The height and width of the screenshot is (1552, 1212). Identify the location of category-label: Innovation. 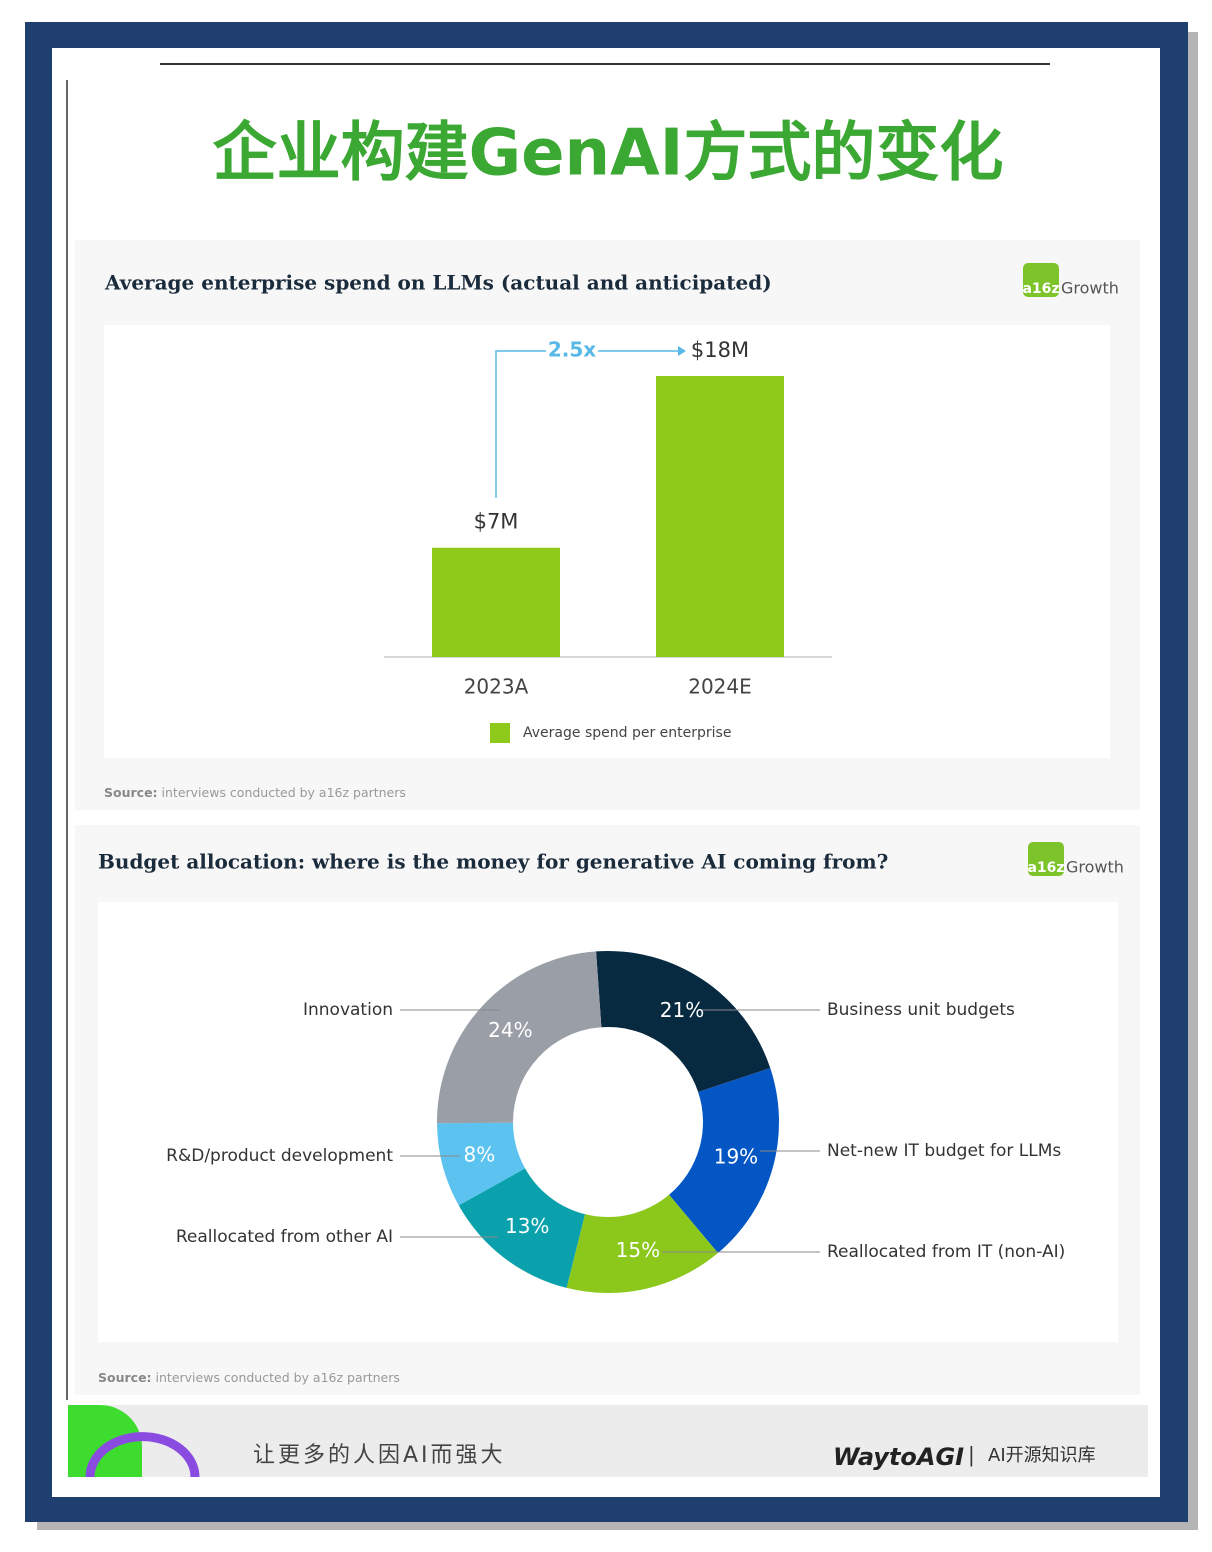
(348, 1010).